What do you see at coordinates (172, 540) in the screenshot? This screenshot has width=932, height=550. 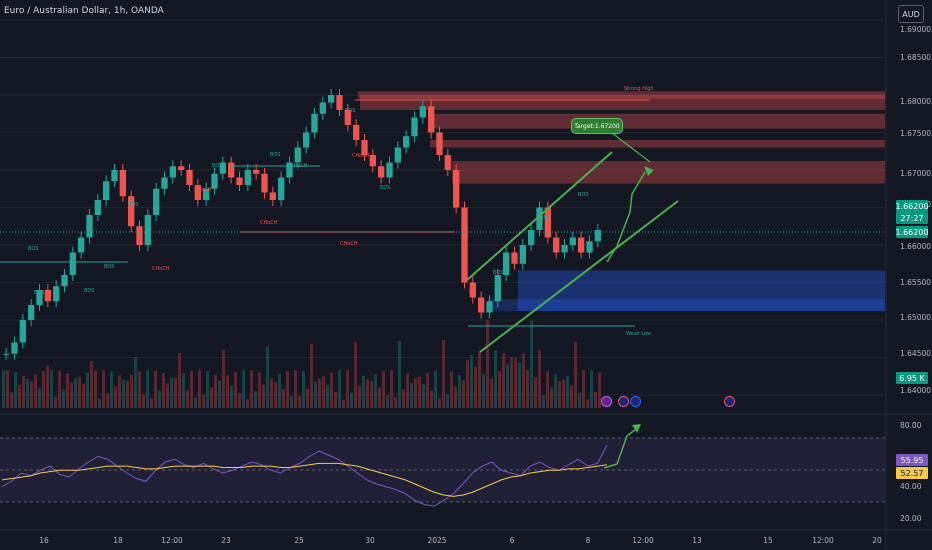 I see `time-axis-label: 12:00` at bounding box center [172, 540].